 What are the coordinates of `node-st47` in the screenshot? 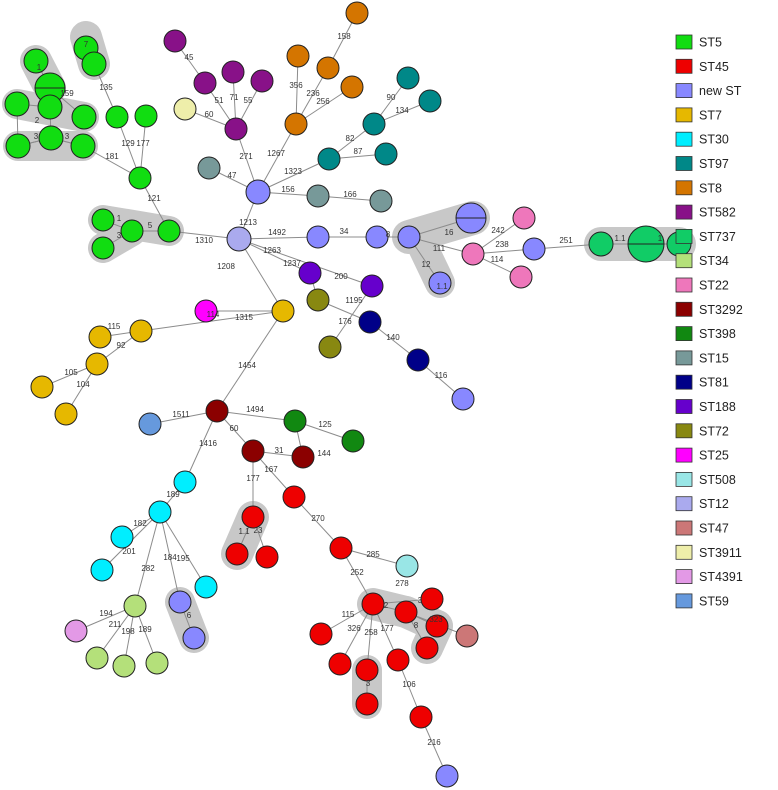 It's located at (467, 636).